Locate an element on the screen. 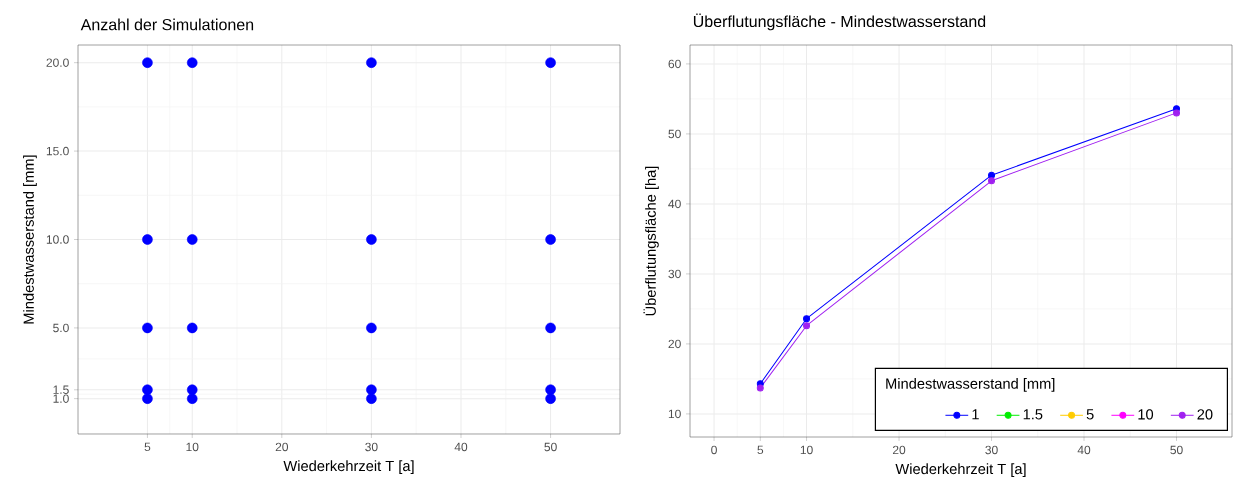 The width and height of the screenshot is (1236, 486). y-tick-label: 10.0 is located at coordinates (57, 239).